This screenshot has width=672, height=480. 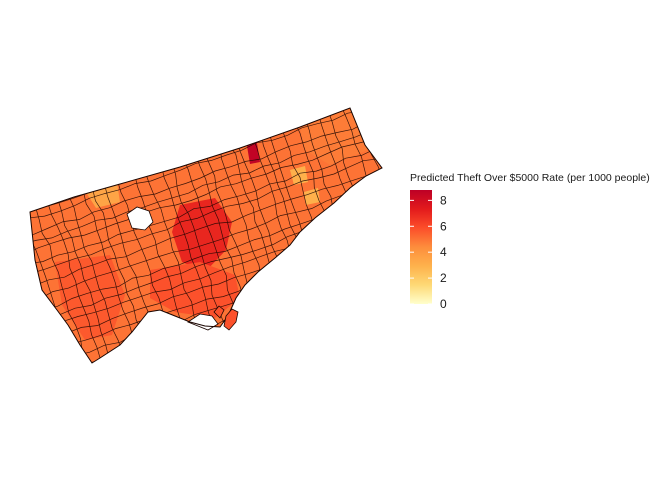 I want to click on region-scarborough-north, so click(x=334, y=136).